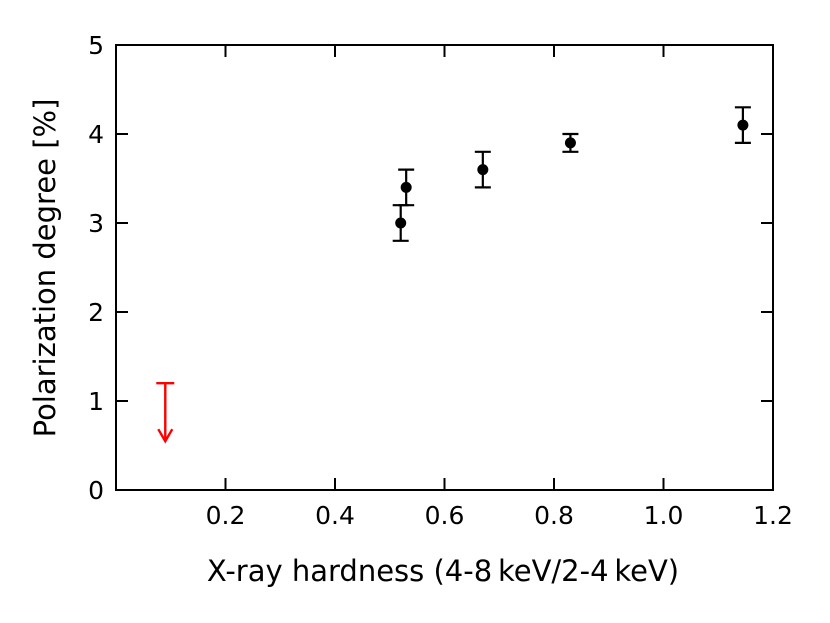 This screenshot has width=830, height=623. I want to click on x-tick-label: 0.2, so click(226, 515).